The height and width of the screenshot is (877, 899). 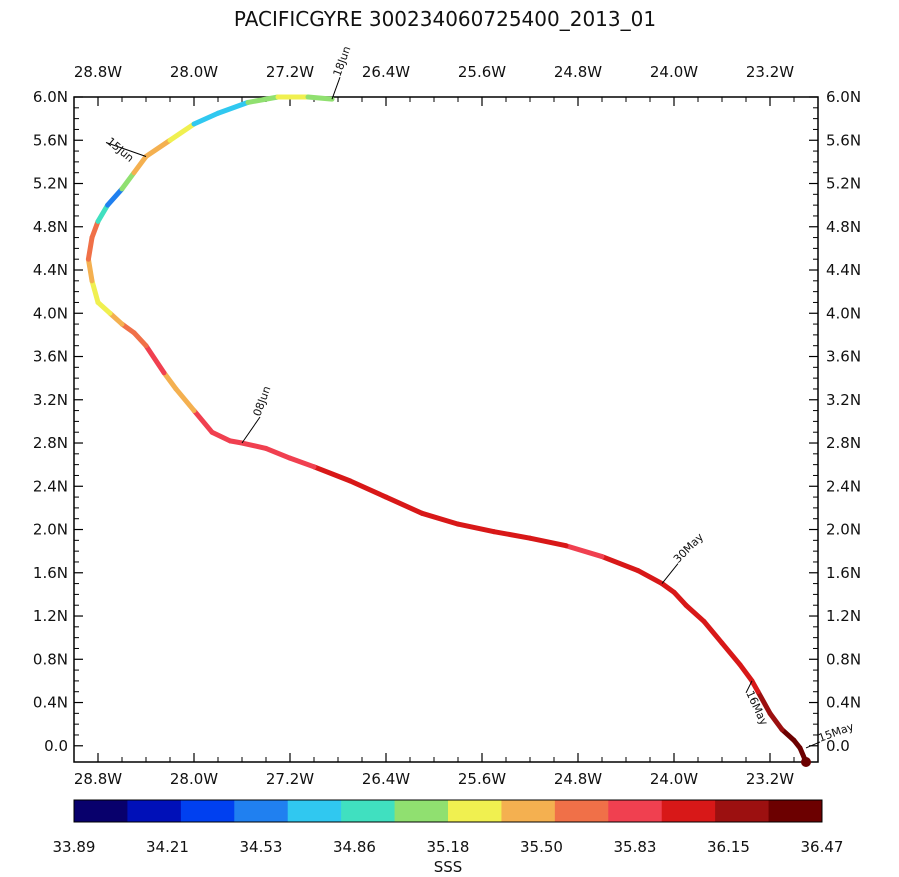 What do you see at coordinates (50, 703) in the screenshot?
I see `y-tick-label-left: 0.4N` at bounding box center [50, 703].